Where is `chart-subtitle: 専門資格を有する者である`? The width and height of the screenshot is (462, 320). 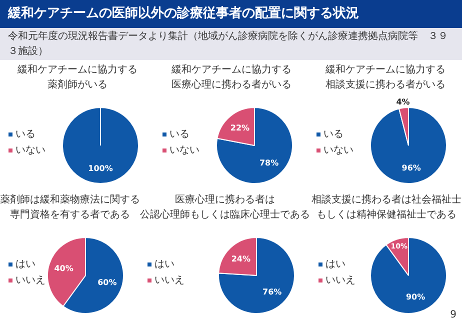 chart-subtitle: 専門資格を有する者である is located at coordinates (70, 214).